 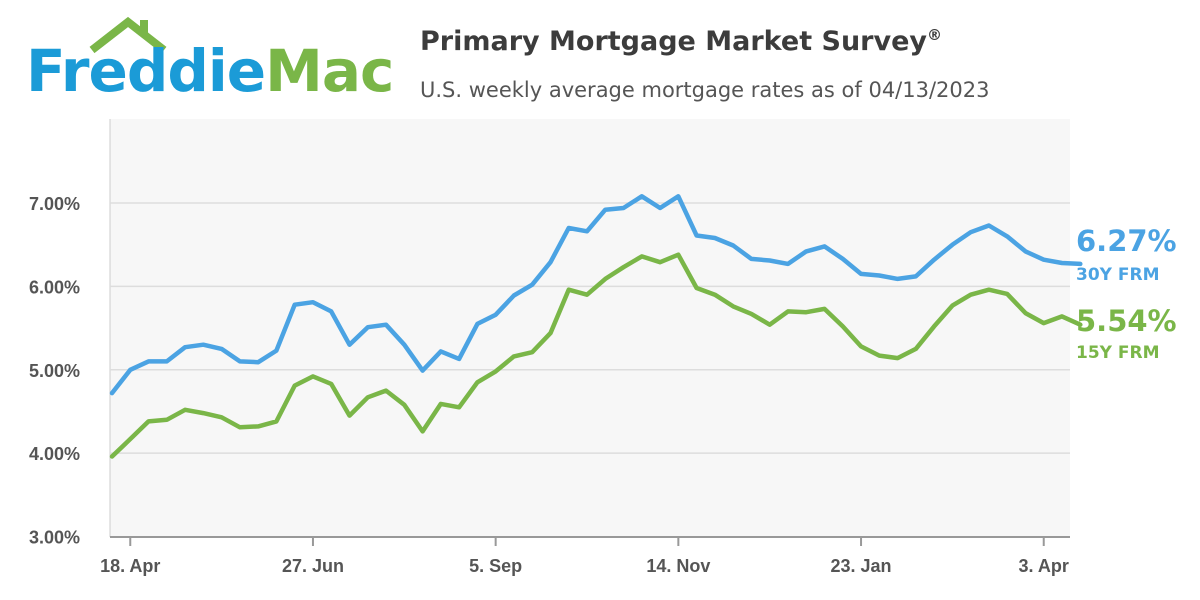 What do you see at coordinates (678, 566) in the screenshot?
I see `x-tick-label: 14. Nov` at bounding box center [678, 566].